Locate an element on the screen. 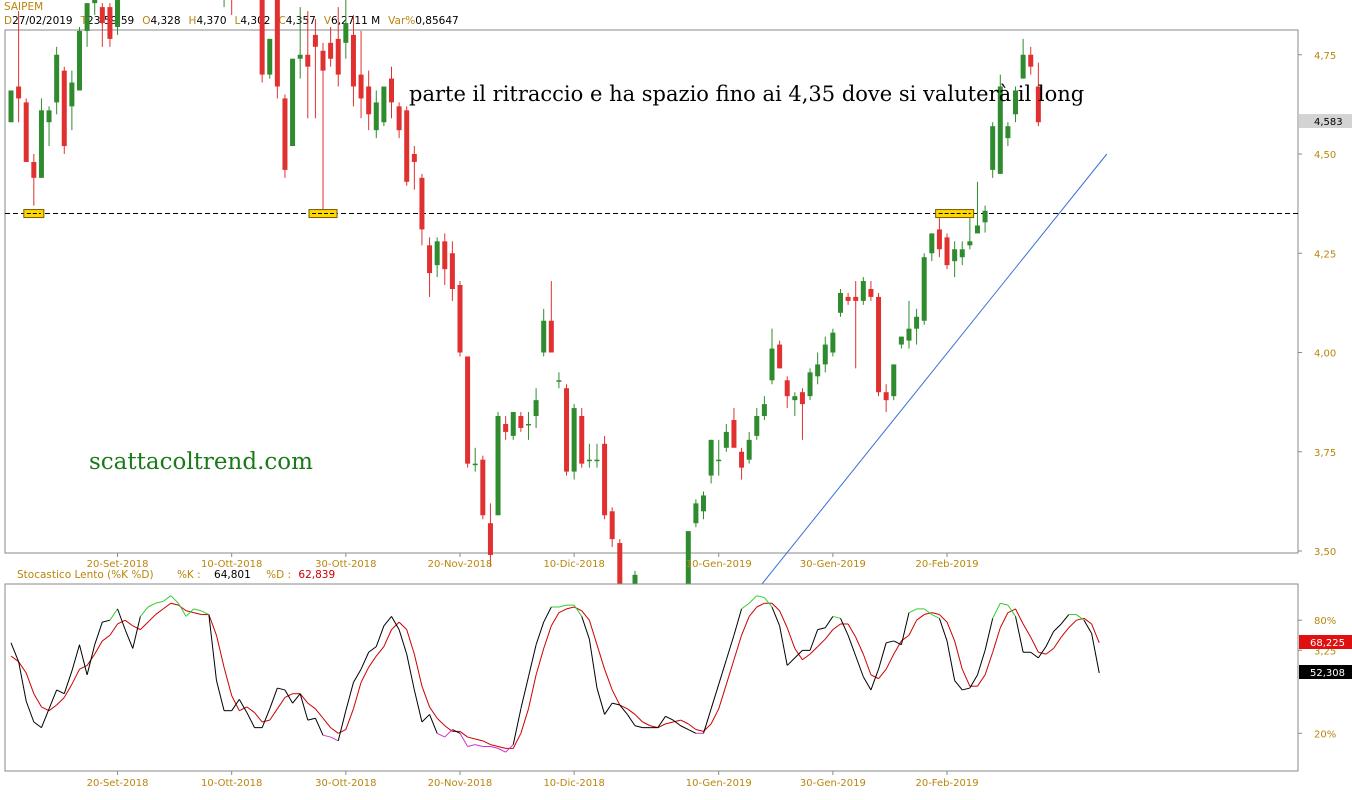 The width and height of the screenshot is (1352, 800). quote-value-7: 0,85647 is located at coordinates (437, 21).